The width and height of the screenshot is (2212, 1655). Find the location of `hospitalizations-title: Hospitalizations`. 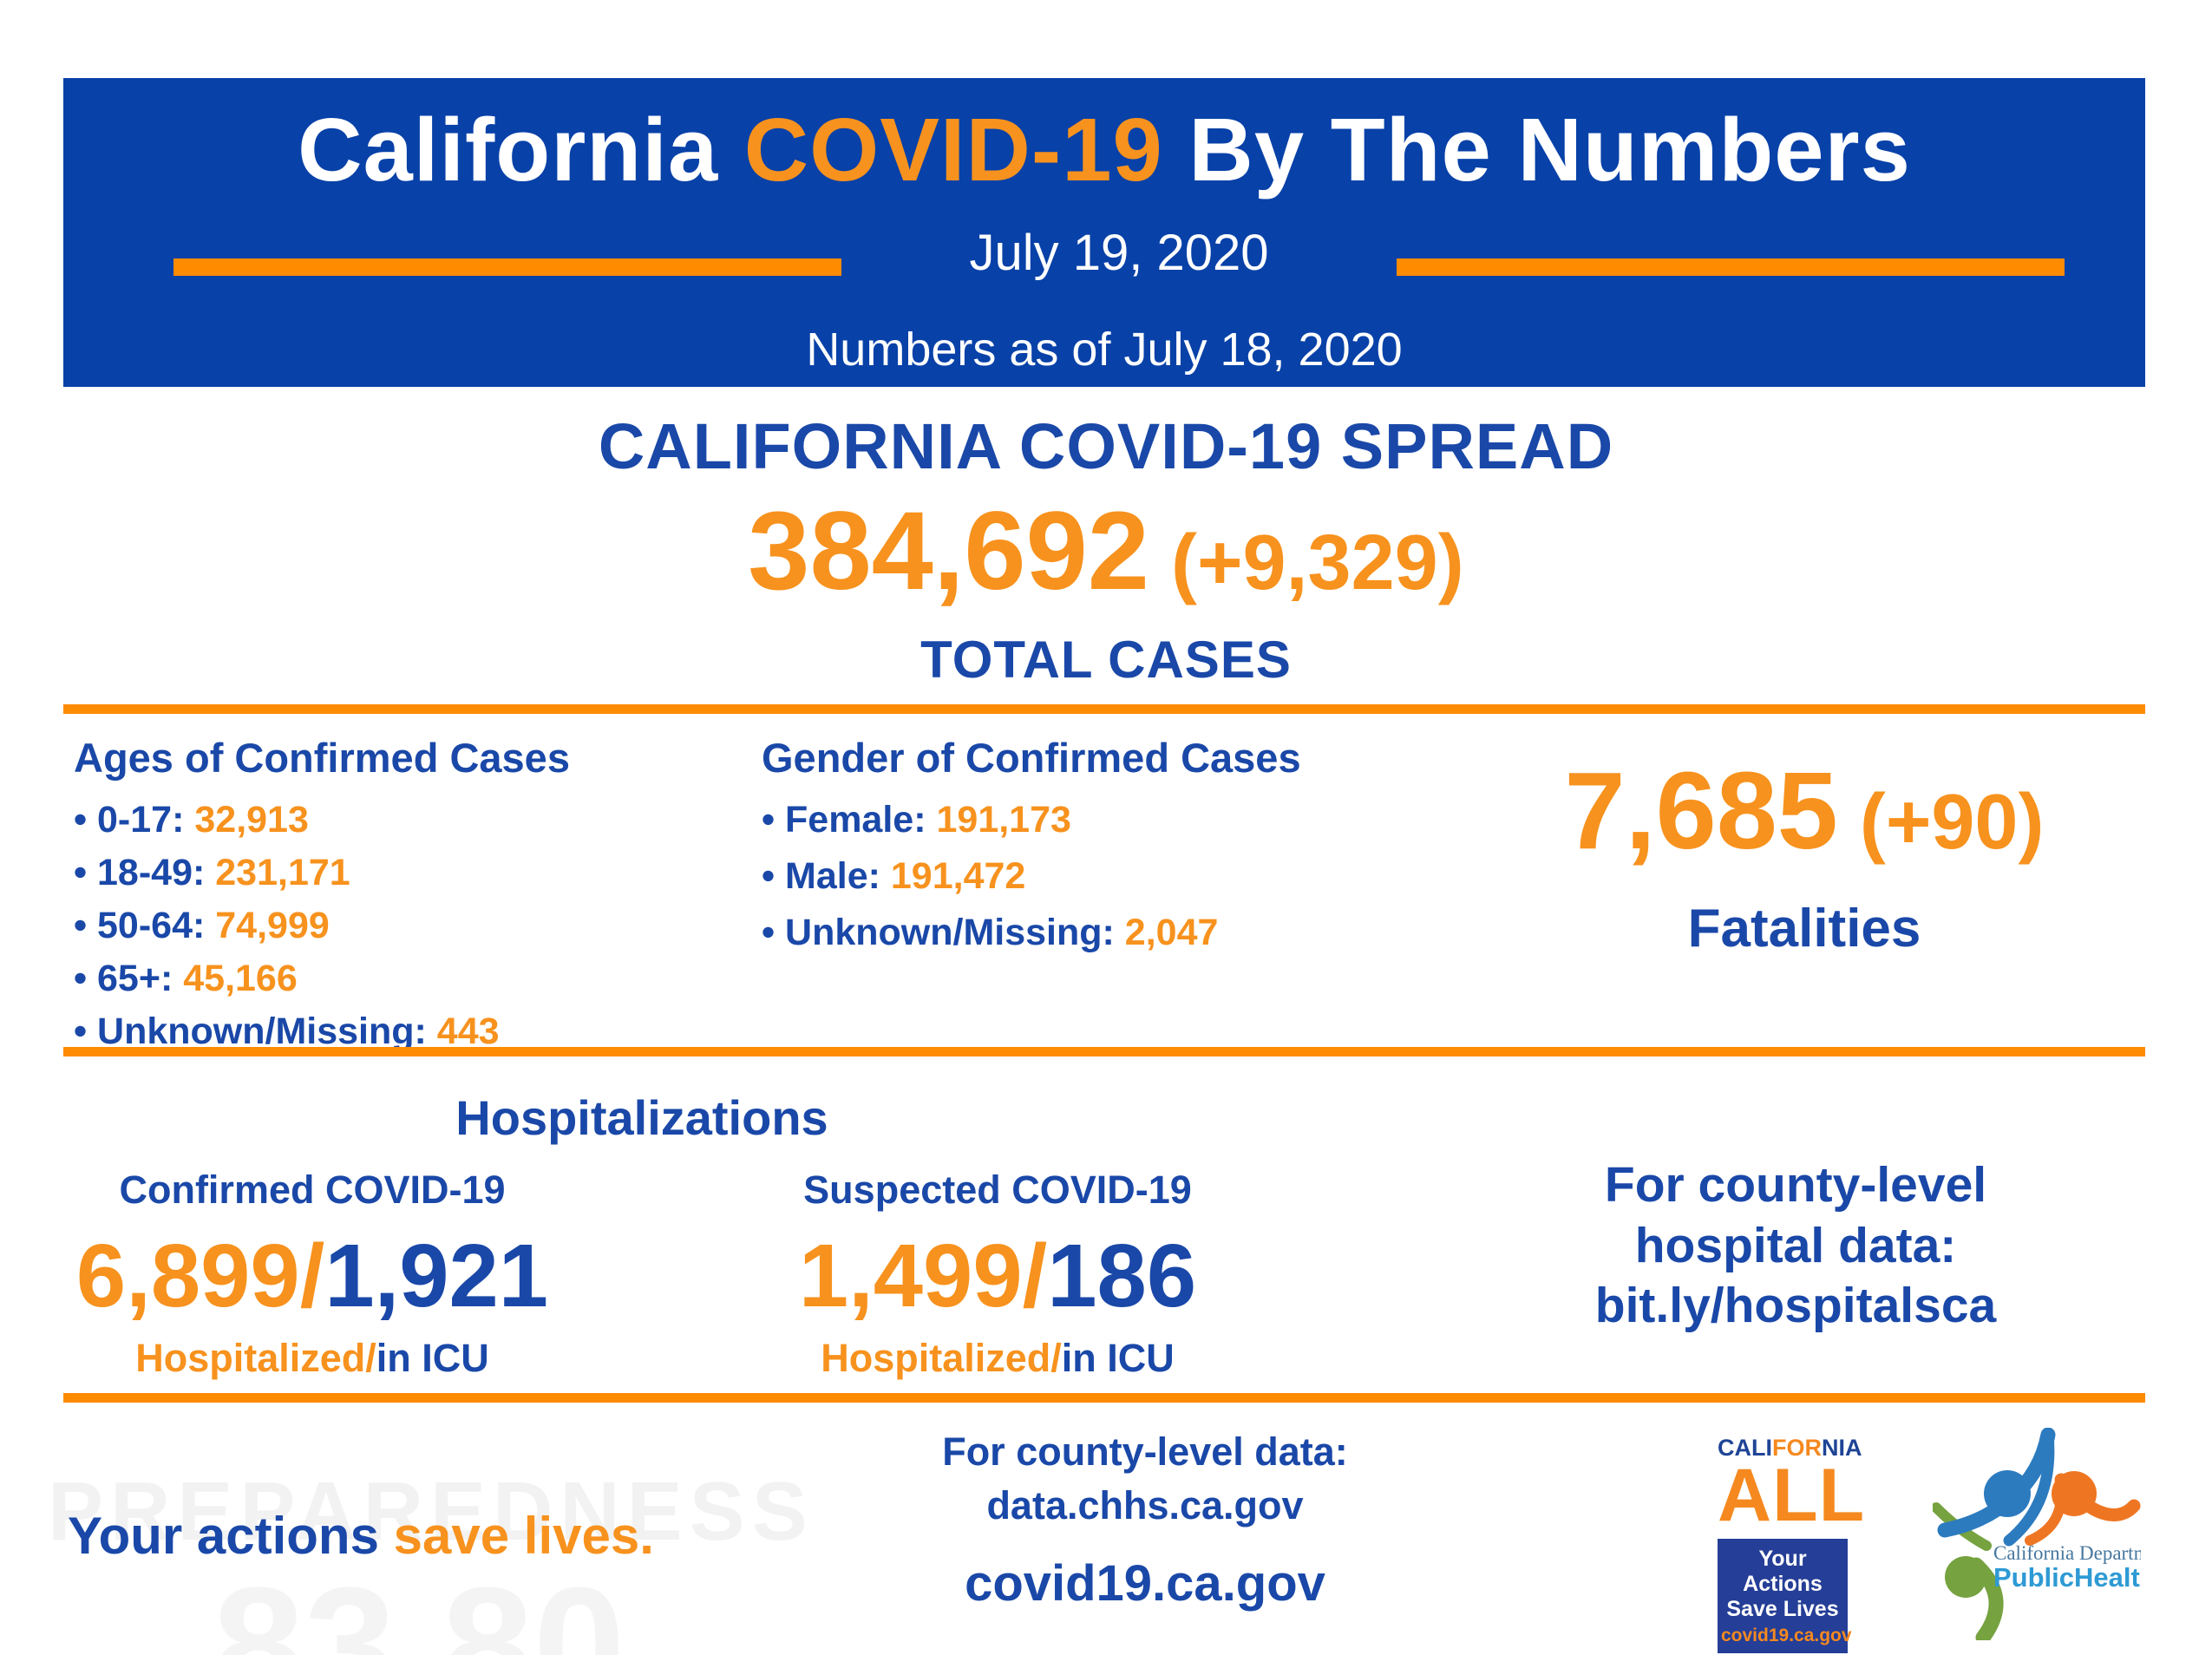

hospitalizations-title: Hospitalizations is located at coordinates (641, 1117).